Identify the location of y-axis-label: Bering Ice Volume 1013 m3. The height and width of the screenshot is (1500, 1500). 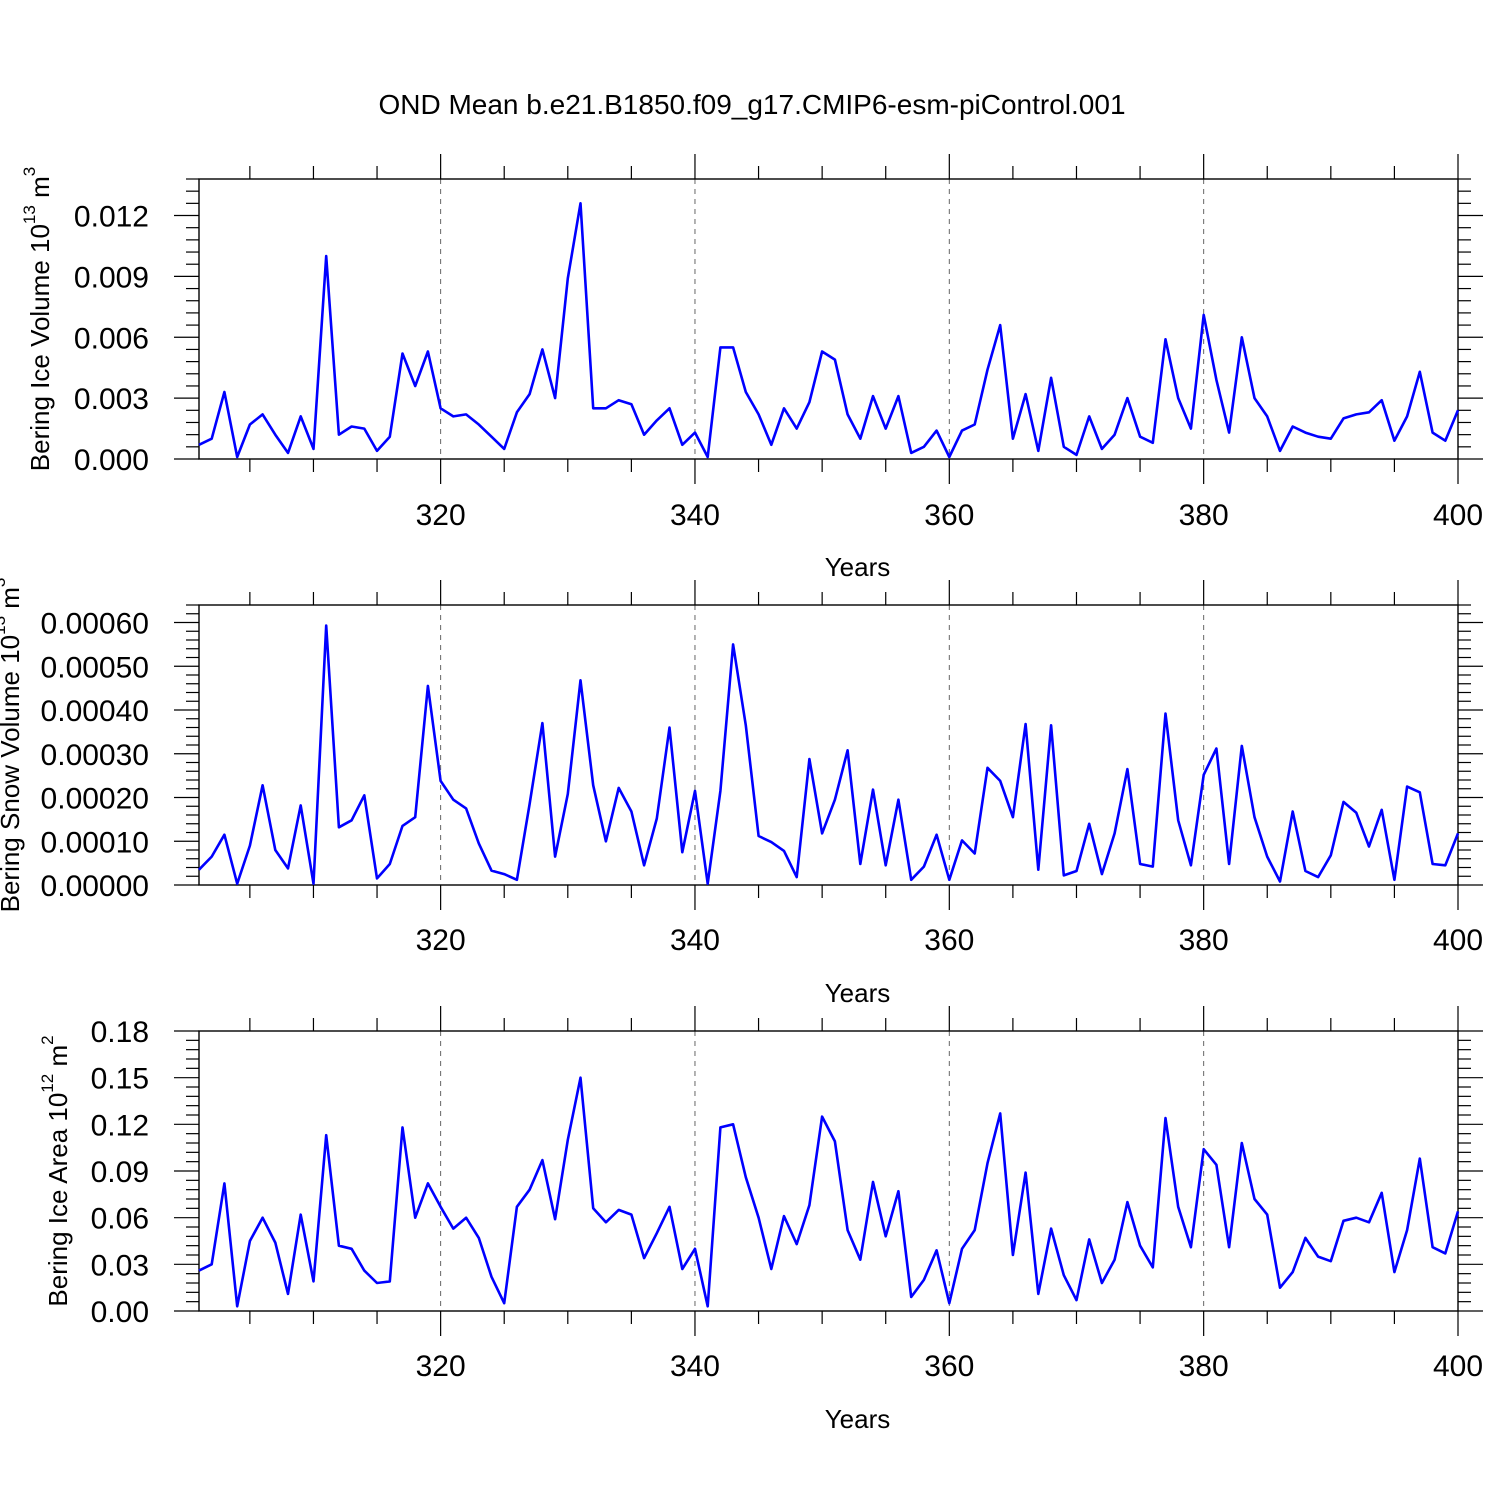
(37, 319).